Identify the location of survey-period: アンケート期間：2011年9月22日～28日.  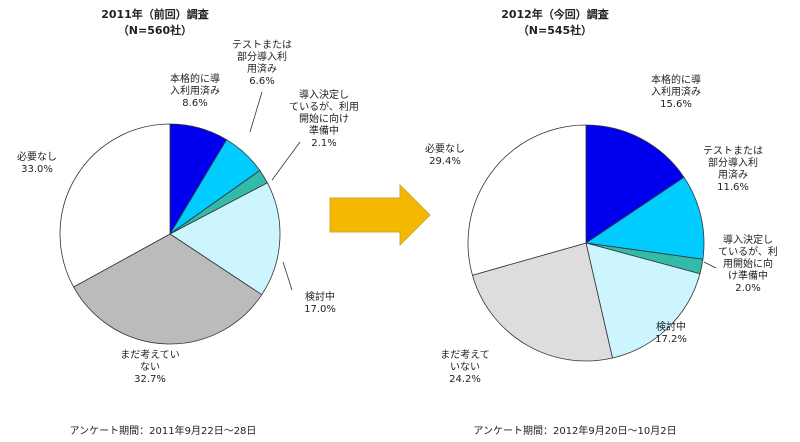
(163, 430).